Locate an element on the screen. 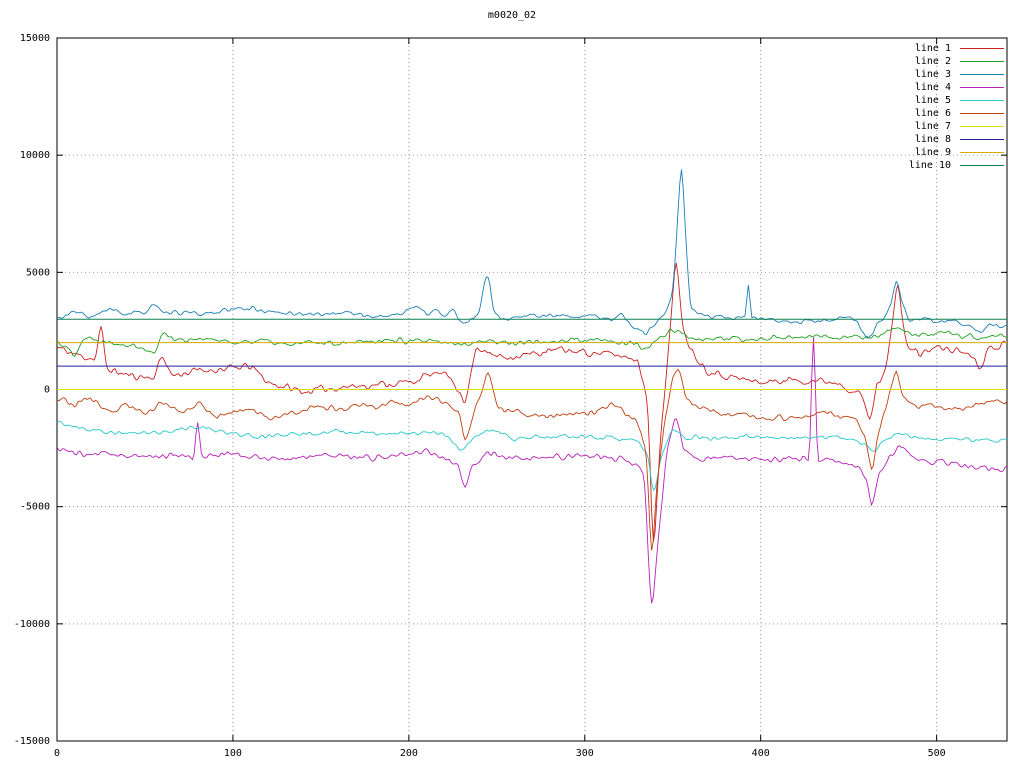  x-tick-label: 200 is located at coordinates (409, 753).